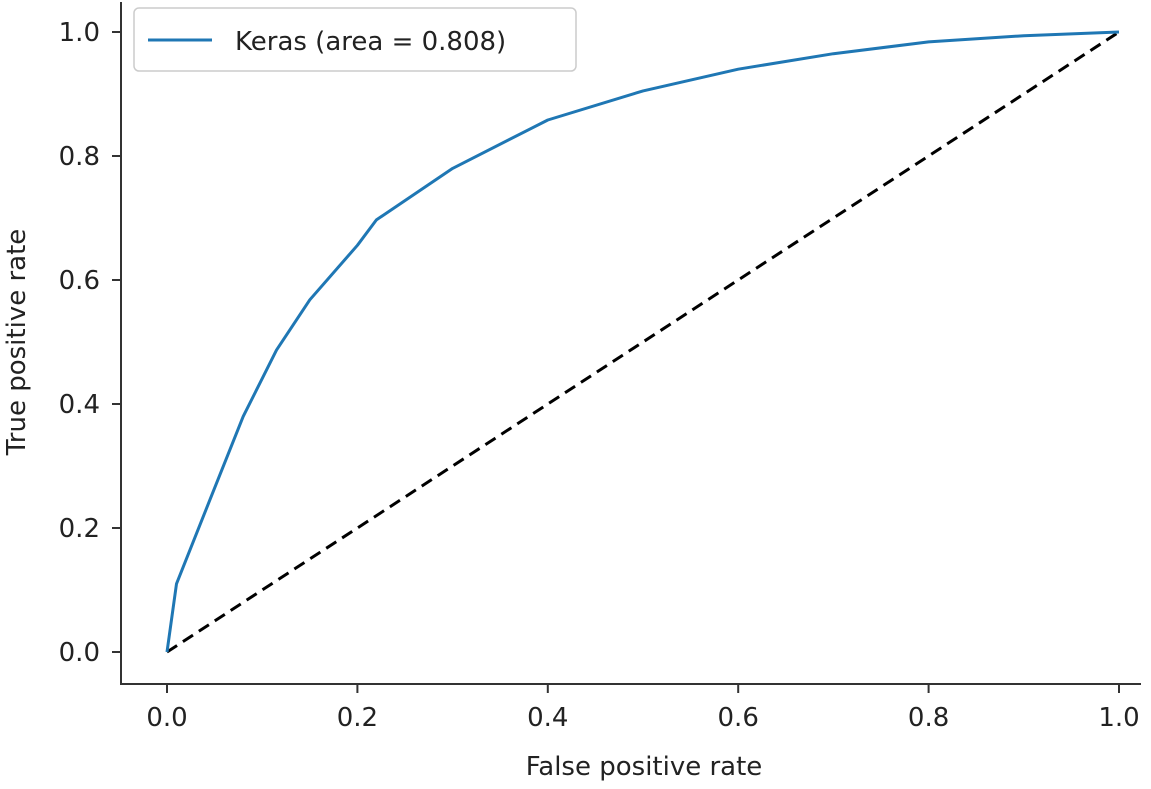  Describe the element at coordinates (79, 157) in the screenshot. I see `y-tick-label: 0.8` at that location.